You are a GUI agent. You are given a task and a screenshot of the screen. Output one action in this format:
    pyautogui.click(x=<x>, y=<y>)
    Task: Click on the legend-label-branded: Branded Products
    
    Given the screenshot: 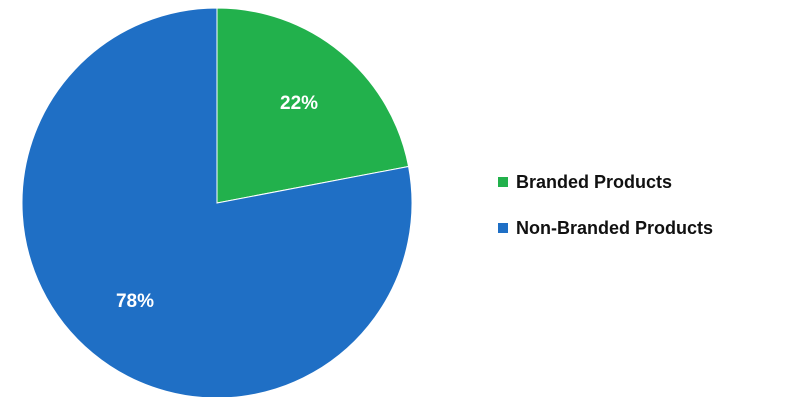 What is the action you would take?
    pyautogui.click(x=594, y=182)
    